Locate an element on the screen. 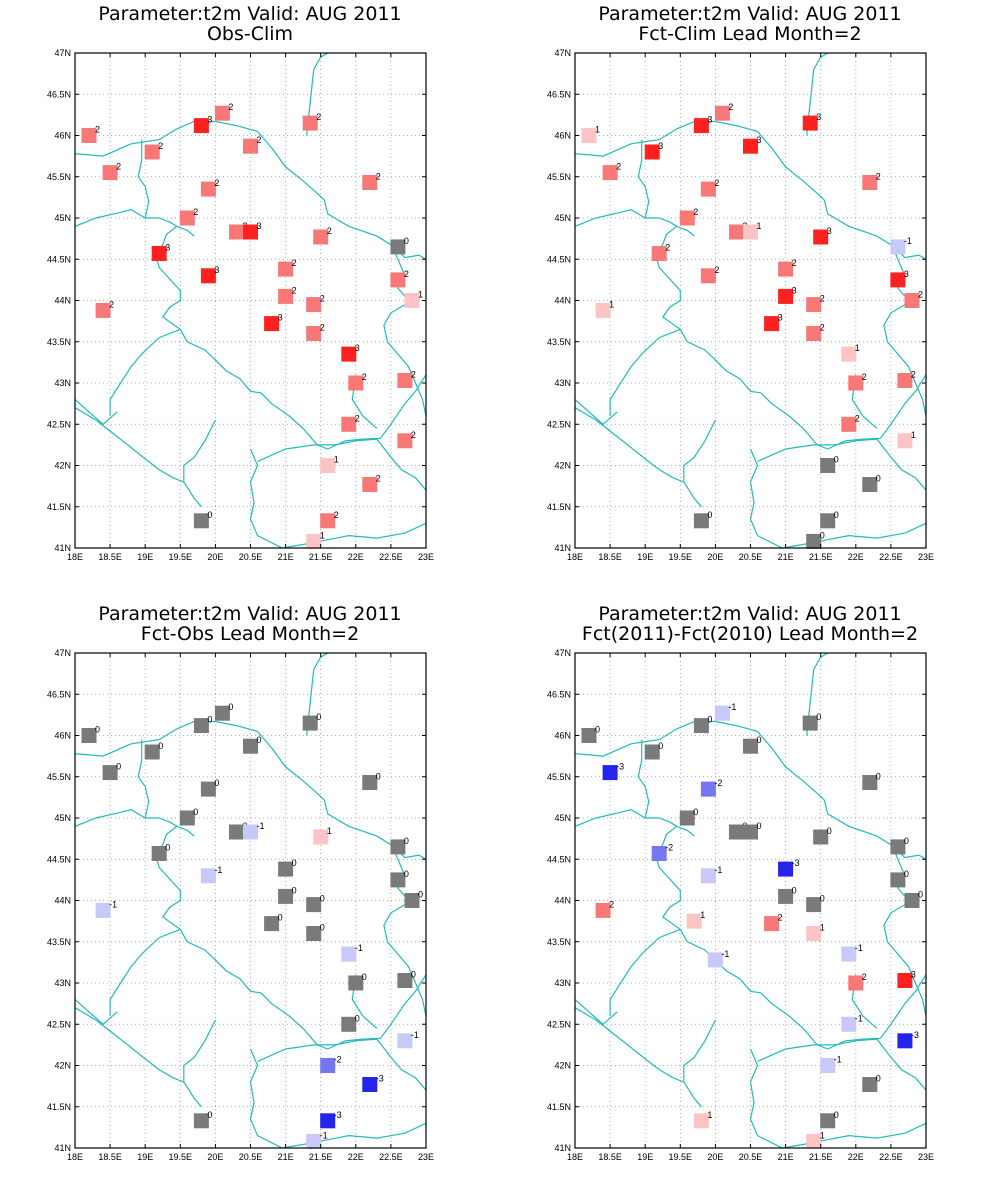 The image size is (1000, 1200). panel-title-line1: Parameter:t2m Valid: AUG 2011 is located at coordinates (749, 614).